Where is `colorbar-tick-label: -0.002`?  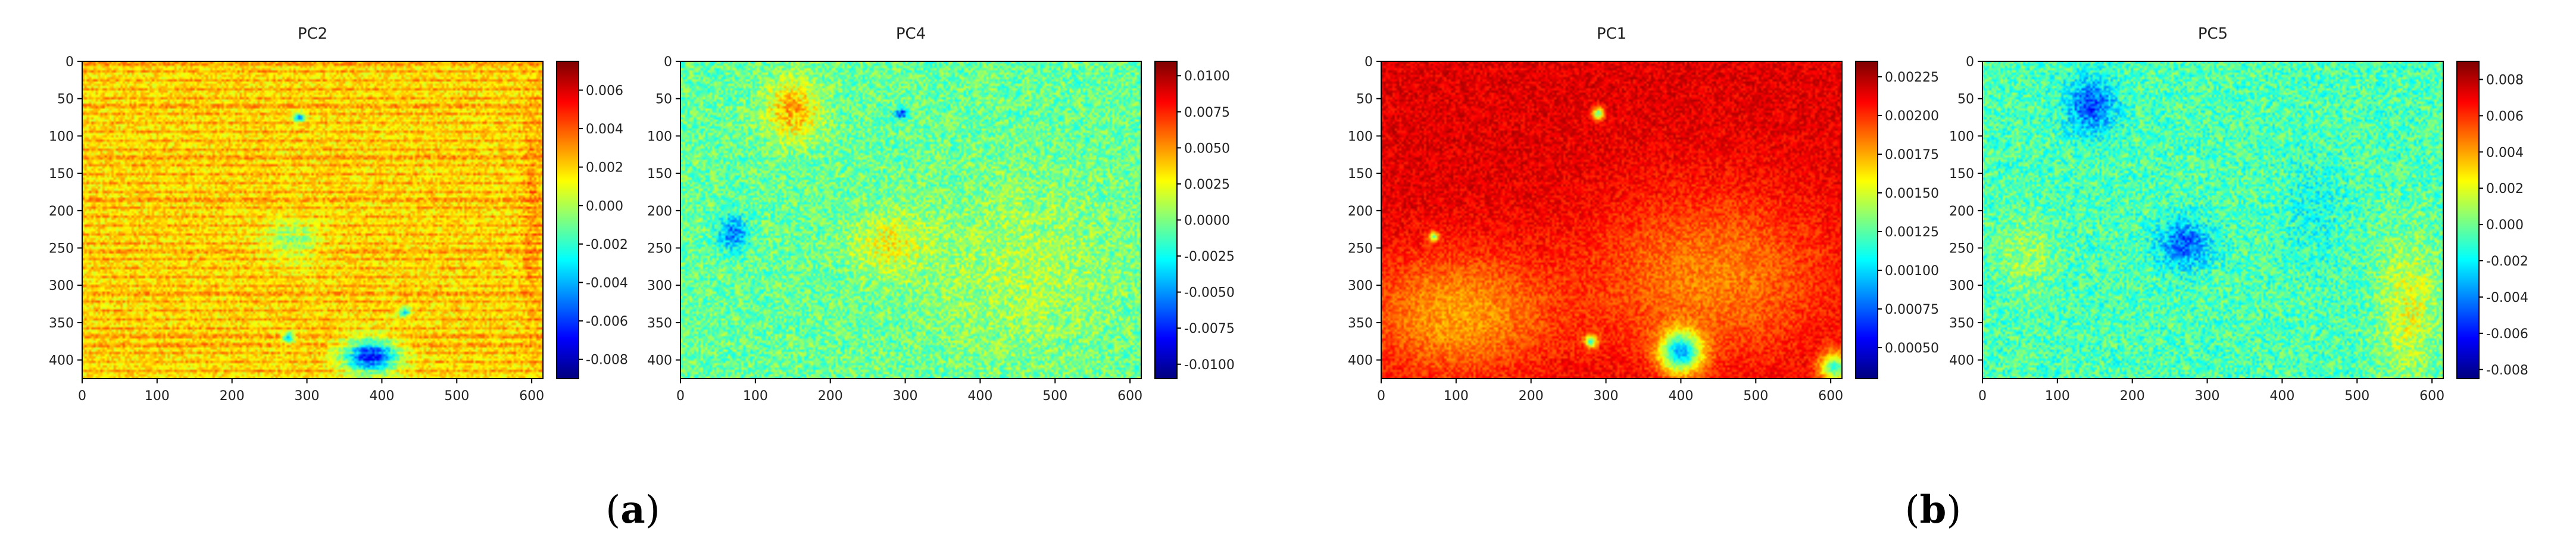 colorbar-tick-label: -0.002 is located at coordinates (2507, 261).